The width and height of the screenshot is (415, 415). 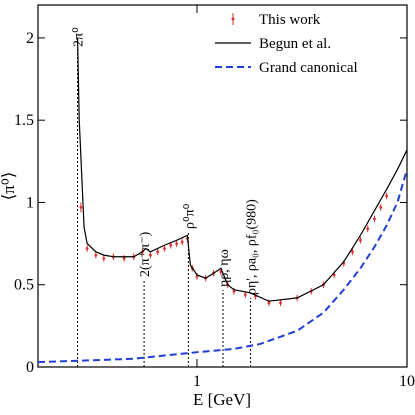 What do you see at coordinates (30, 38) in the screenshot?
I see `y-tick-label: 2` at bounding box center [30, 38].